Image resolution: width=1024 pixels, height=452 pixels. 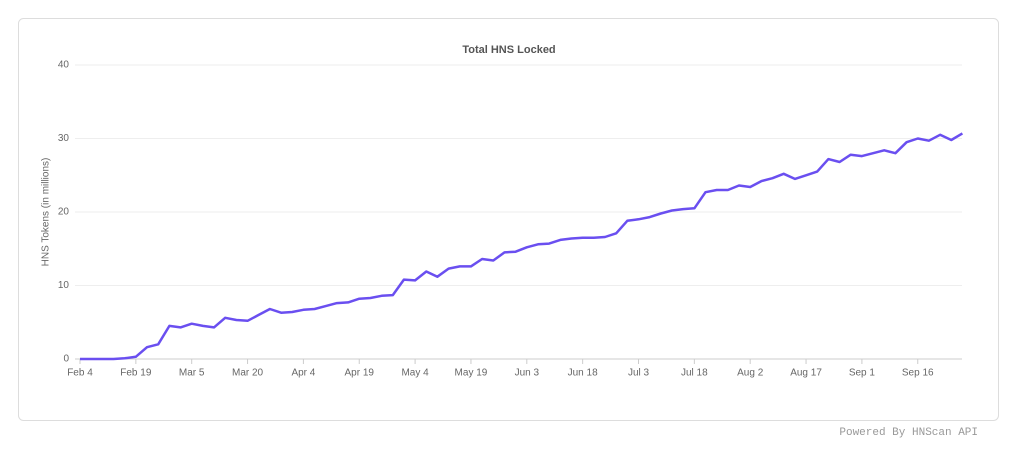 What do you see at coordinates (527, 373) in the screenshot?
I see `x-tick-label: Jun 3` at bounding box center [527, 373].